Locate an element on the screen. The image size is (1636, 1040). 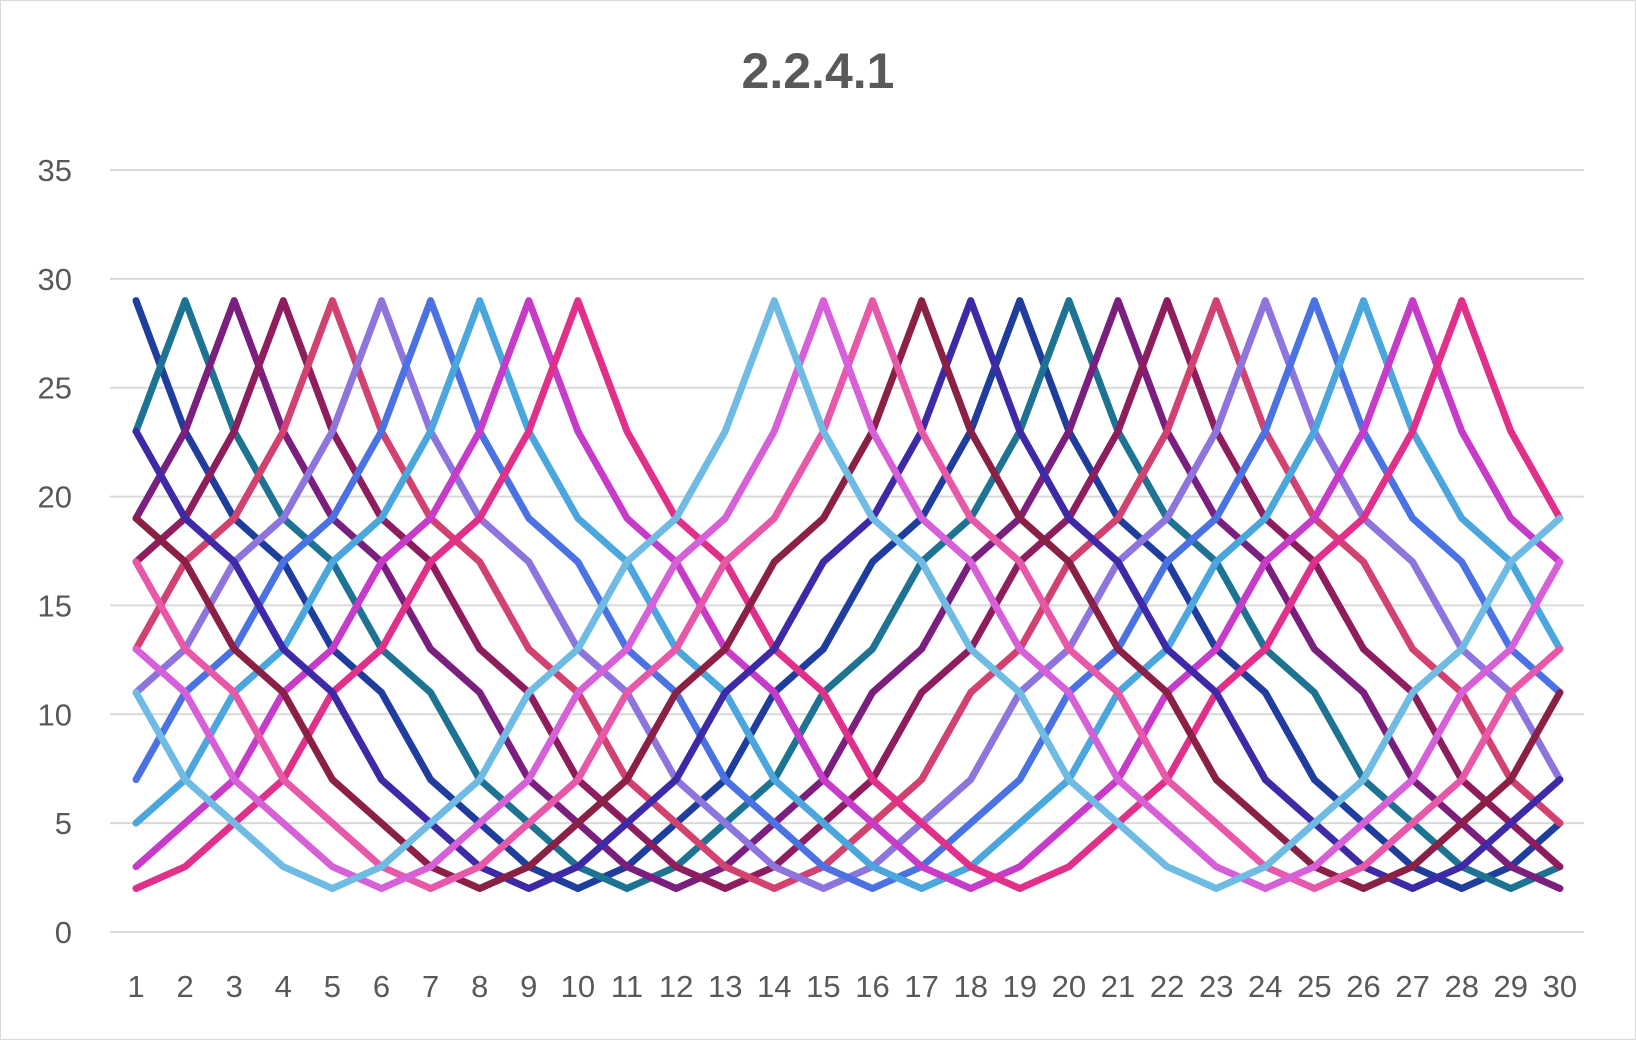
x-tick-label: 13 is located at coordinates (725, 986).